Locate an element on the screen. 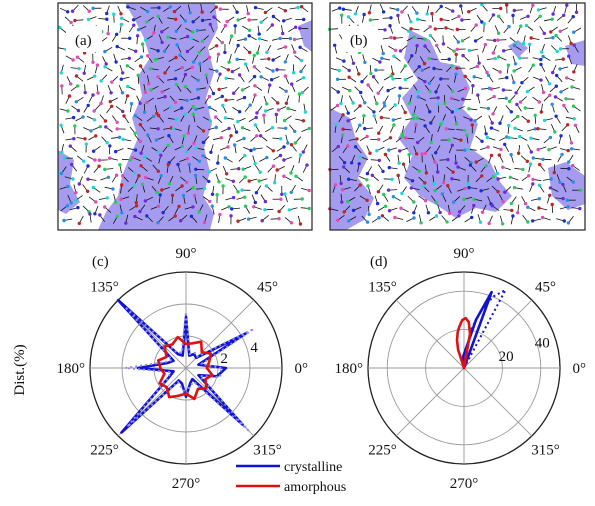  angle-tick-label: 180° is located at coordinates (71, 369).